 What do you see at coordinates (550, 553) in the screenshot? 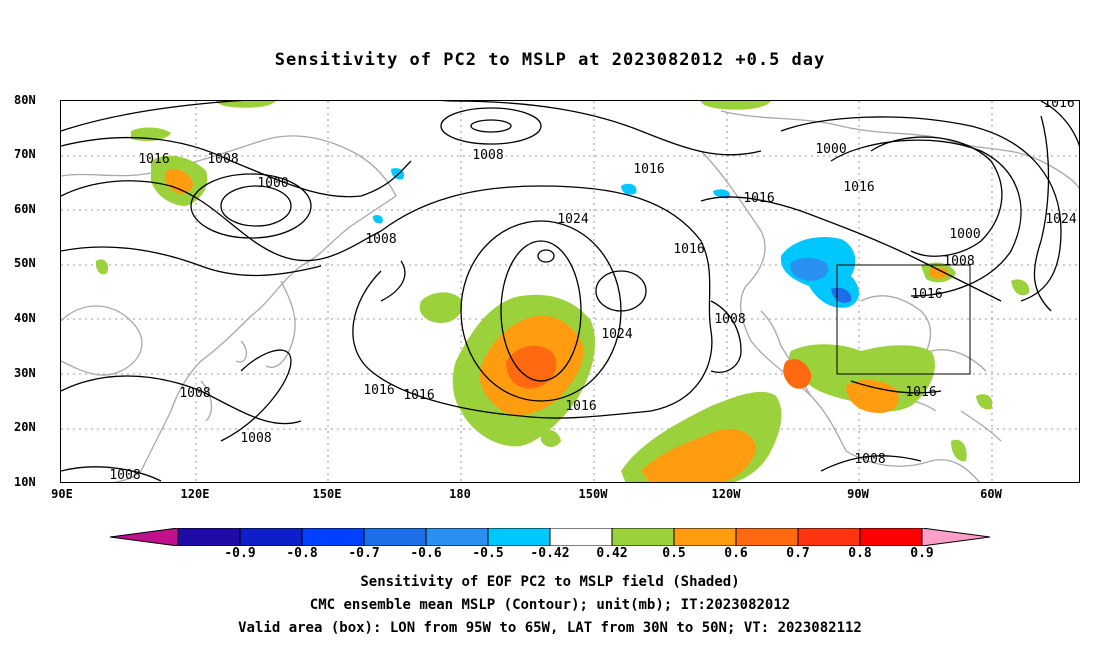
I see `colorbar-tick-label: -0.42` at bounding box center [550, 553].